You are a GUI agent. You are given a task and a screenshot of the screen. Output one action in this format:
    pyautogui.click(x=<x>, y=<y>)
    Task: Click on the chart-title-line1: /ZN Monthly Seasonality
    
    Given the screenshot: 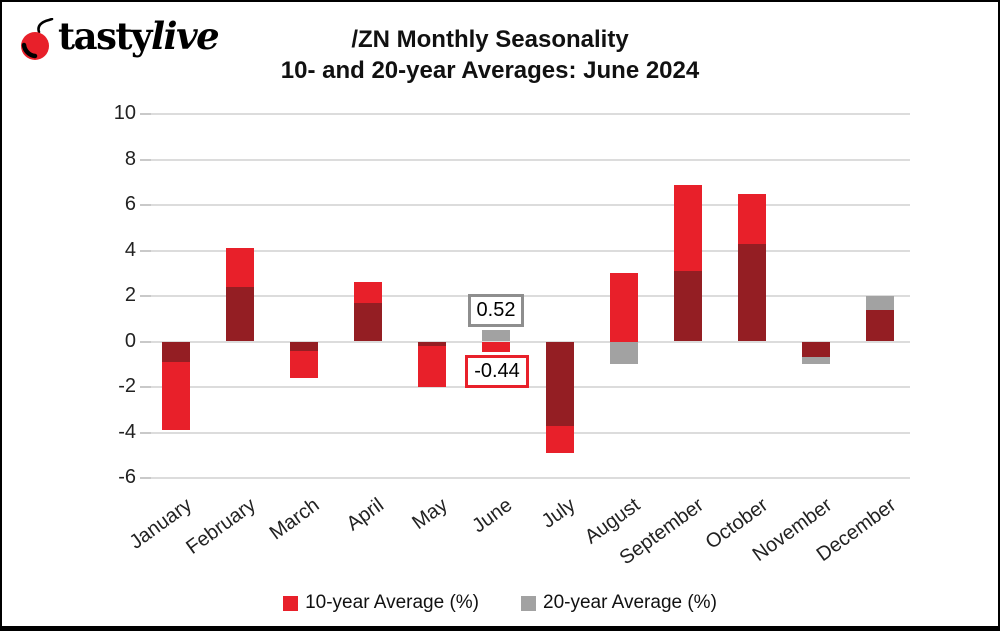 What is the action you would take?
    pyautogui.click(x=490, y=39)
    